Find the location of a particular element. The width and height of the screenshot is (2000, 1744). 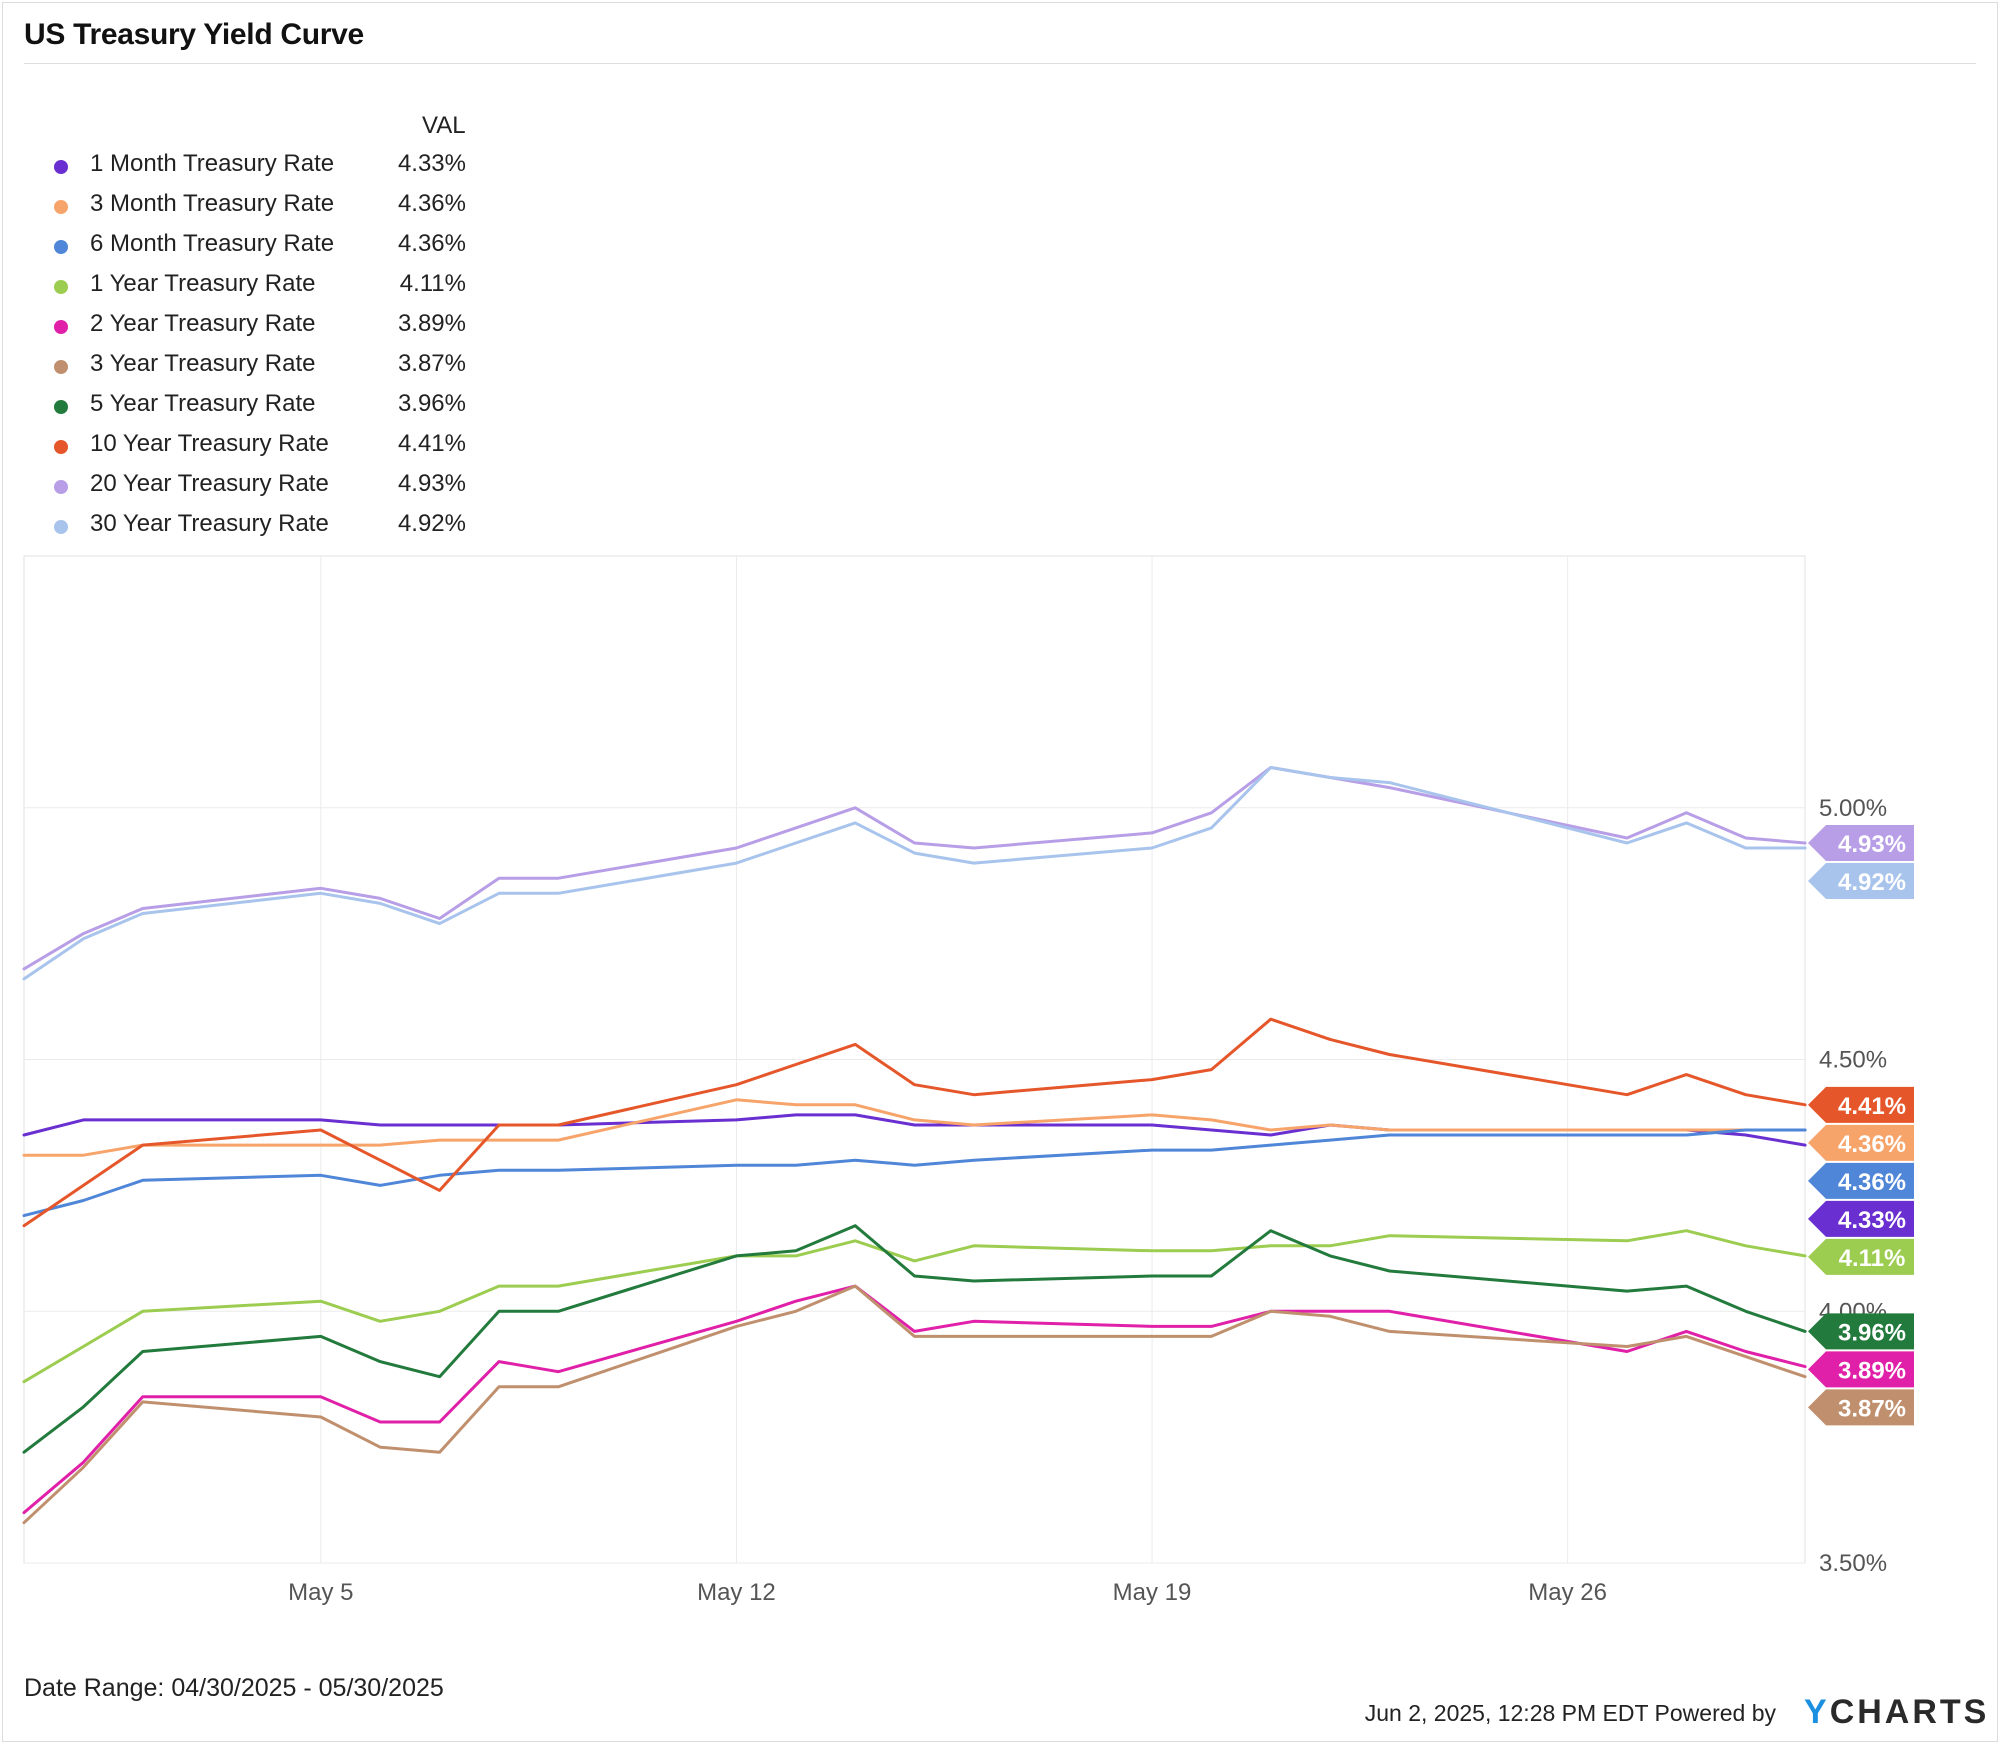

legend-series-name: 2 Year Treasury Rate is located at coordinates (203, 323).